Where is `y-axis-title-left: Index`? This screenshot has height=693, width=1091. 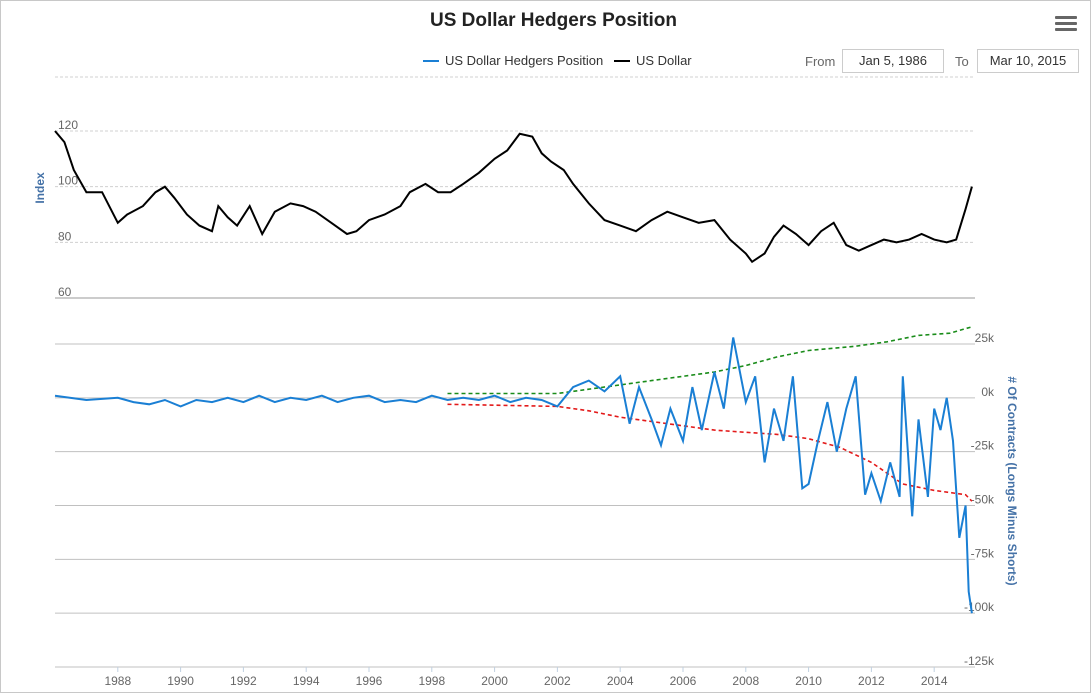 y-axis-title-left: Index is located at coordinates (40, 188).